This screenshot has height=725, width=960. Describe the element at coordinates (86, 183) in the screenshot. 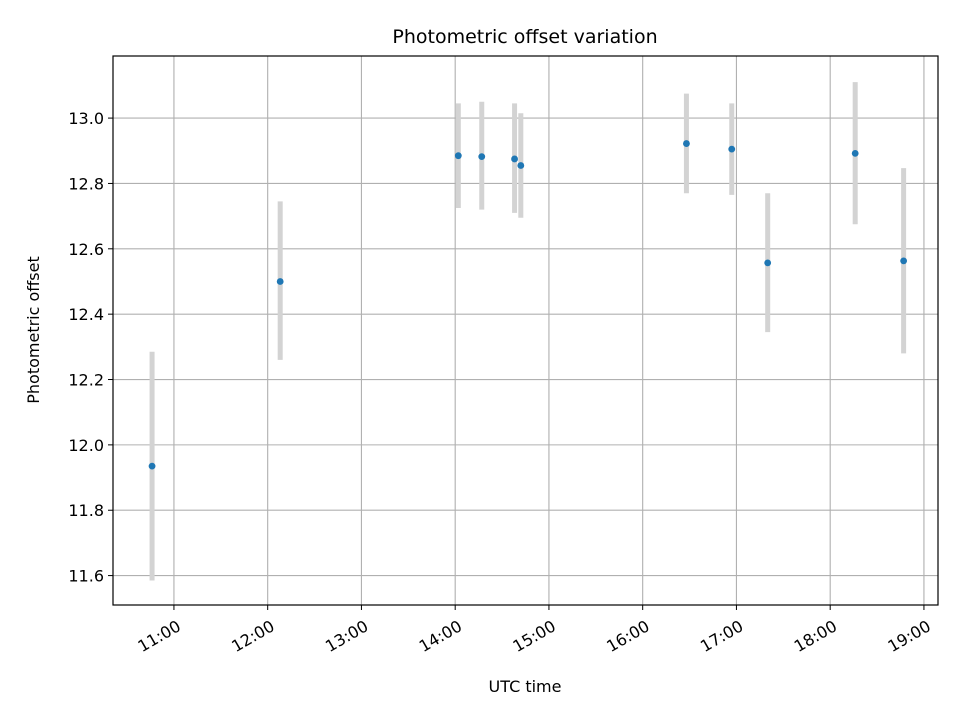

I see `y-tick-label: 12.8` at that location.